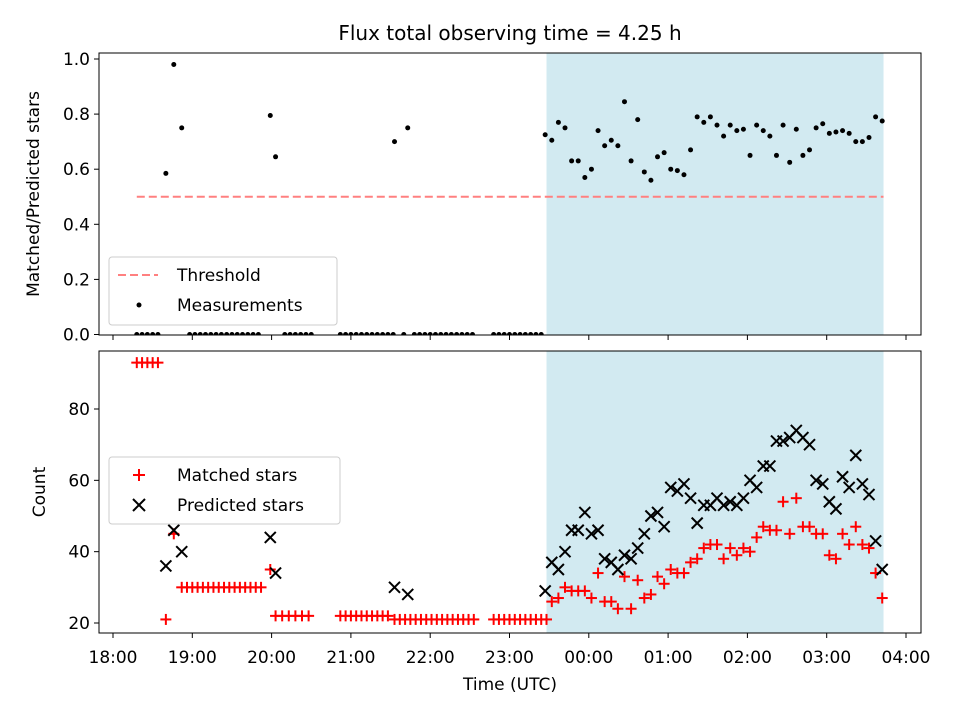 This screenshot has width=960, height=720. I want to click on legend-matched-label: Matched stars, so click(237, 476).